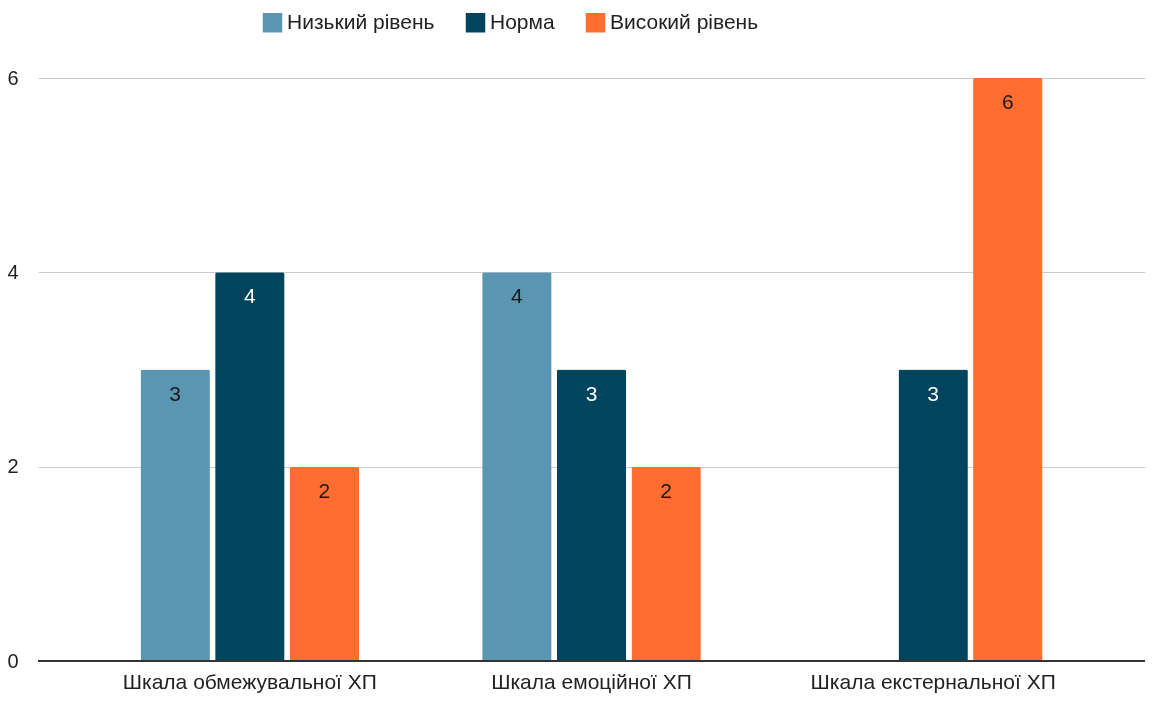  I want to click on x-tick-label: Шкала обмежувальної ХП, so click(249, 681).